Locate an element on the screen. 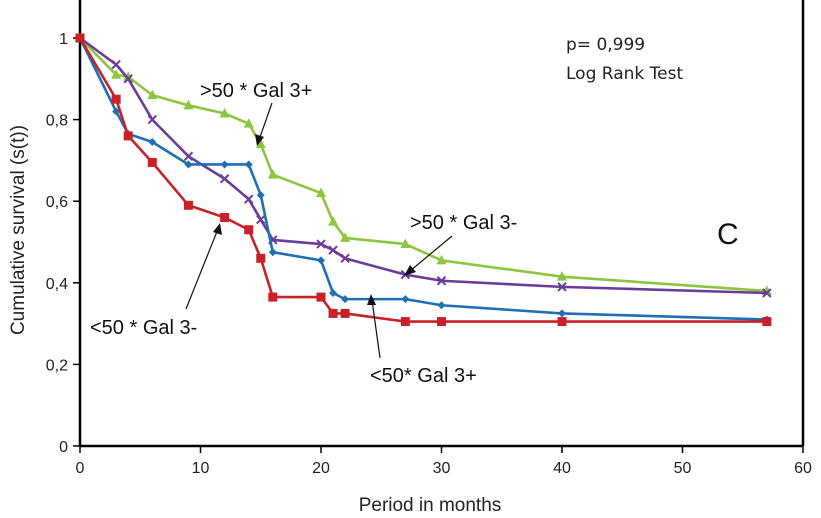 The width and height of the screenshot is (821, 518). x-tick-label: 30 is located at coordinates (442, 468).